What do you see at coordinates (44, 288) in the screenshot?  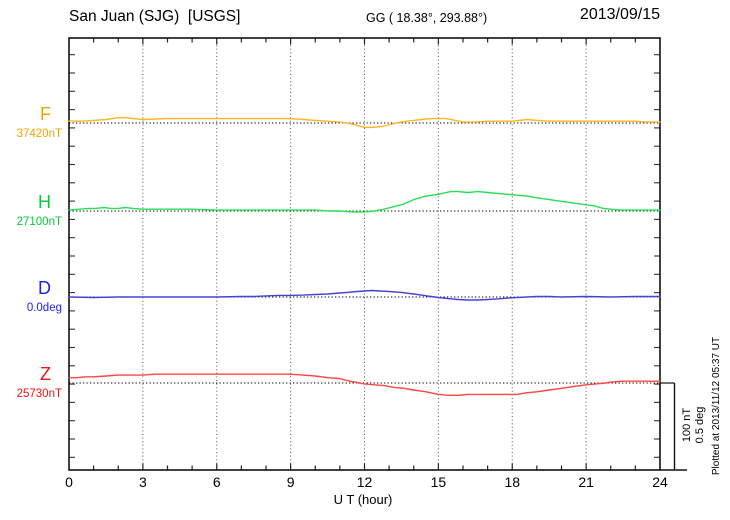 I see `channel-letter: D` at bounding box center [44, 288].